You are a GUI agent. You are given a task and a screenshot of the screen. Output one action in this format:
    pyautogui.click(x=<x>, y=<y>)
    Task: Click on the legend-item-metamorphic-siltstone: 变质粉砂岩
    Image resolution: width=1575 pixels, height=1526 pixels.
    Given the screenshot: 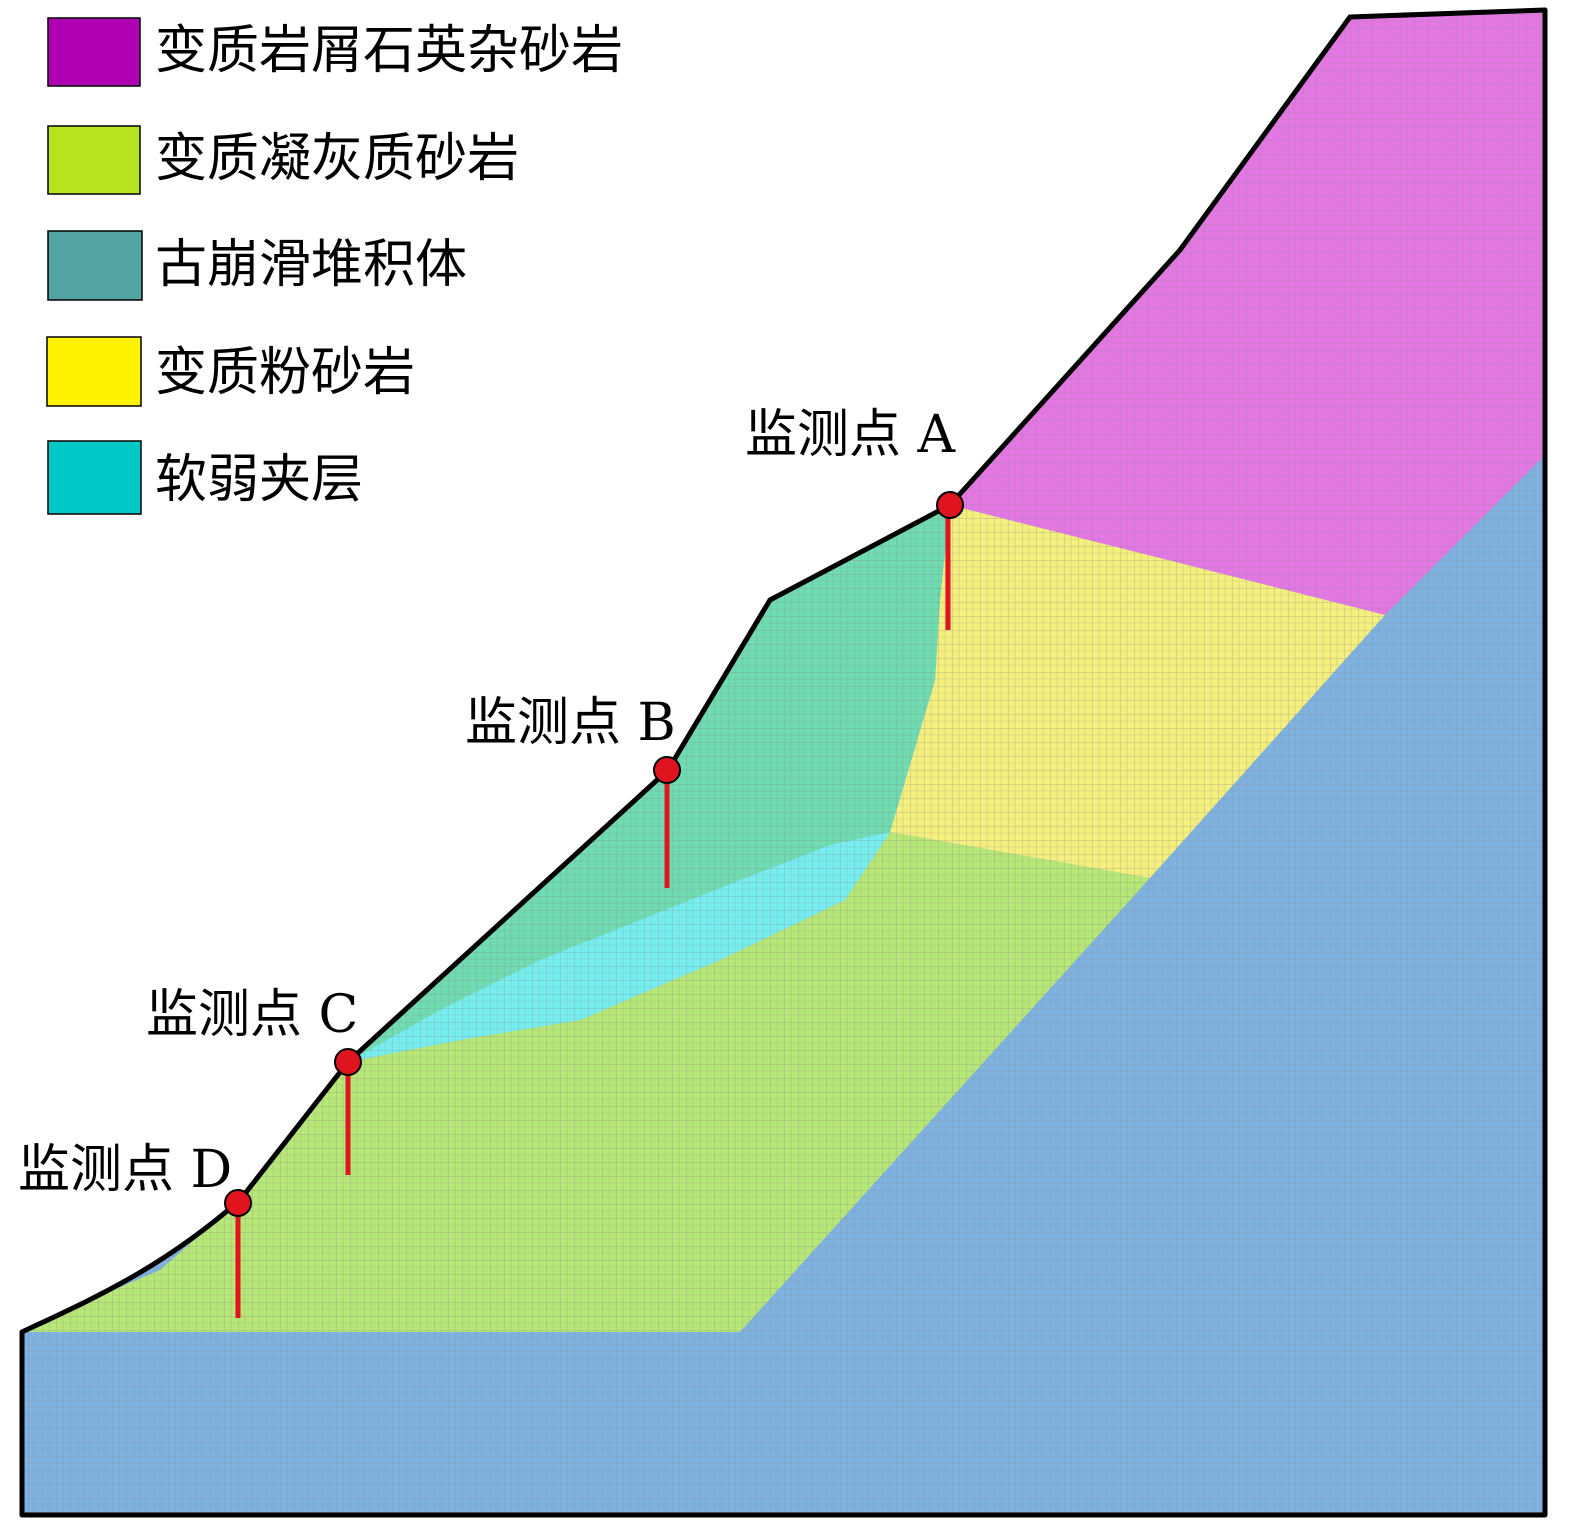 What is the action you would take?
    pyautogui.click(x=230, y=371)
    